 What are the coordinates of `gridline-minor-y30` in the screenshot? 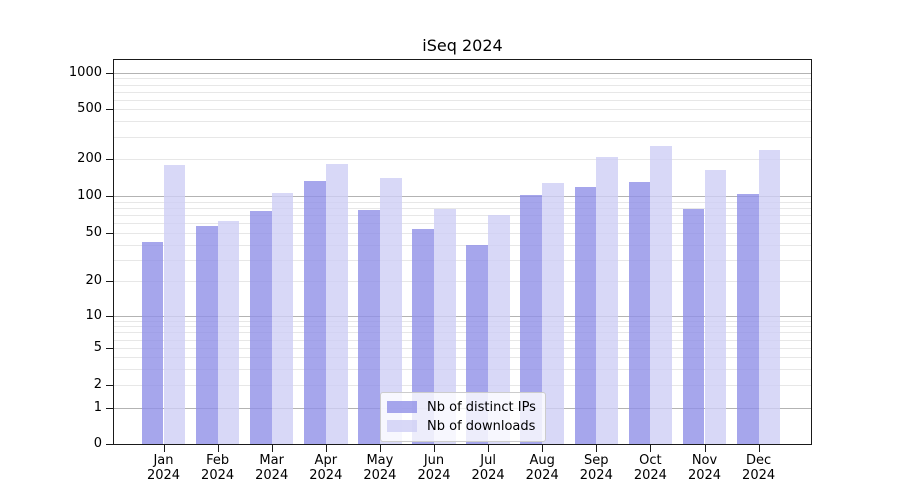 It's located at (462, 260).